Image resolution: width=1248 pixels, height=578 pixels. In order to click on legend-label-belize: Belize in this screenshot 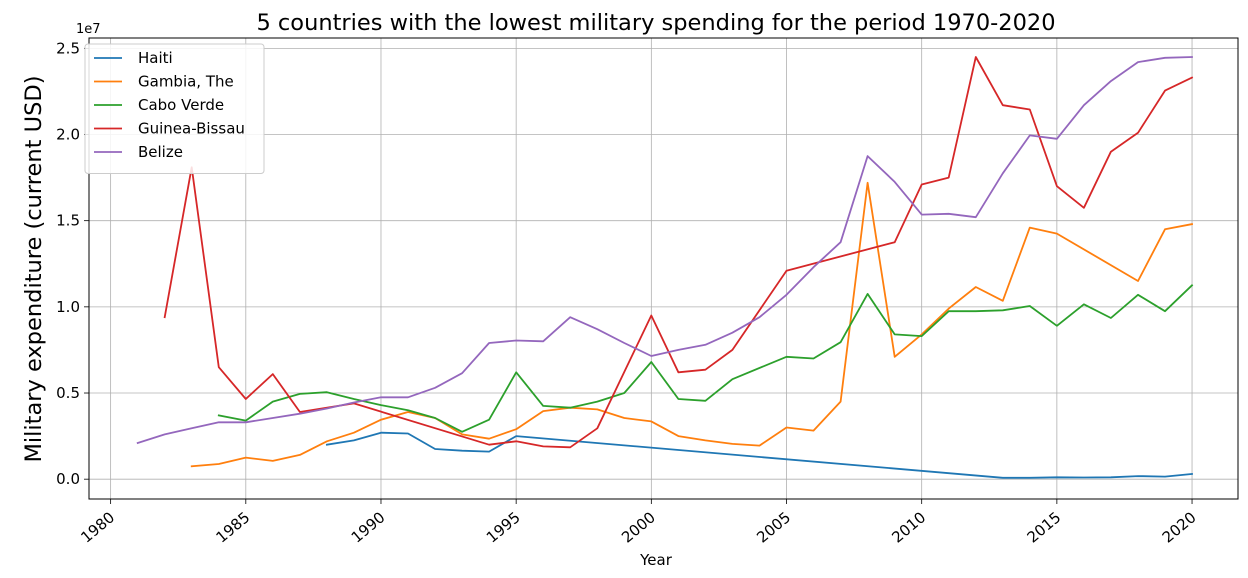, I will do `click(160, 152)`.